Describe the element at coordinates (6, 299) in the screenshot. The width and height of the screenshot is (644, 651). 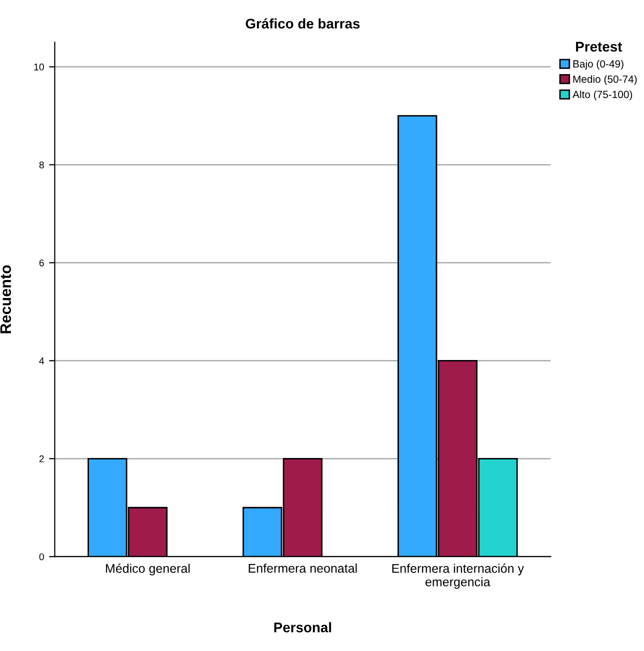
I see `y-axis-title: Recuento` at that location.